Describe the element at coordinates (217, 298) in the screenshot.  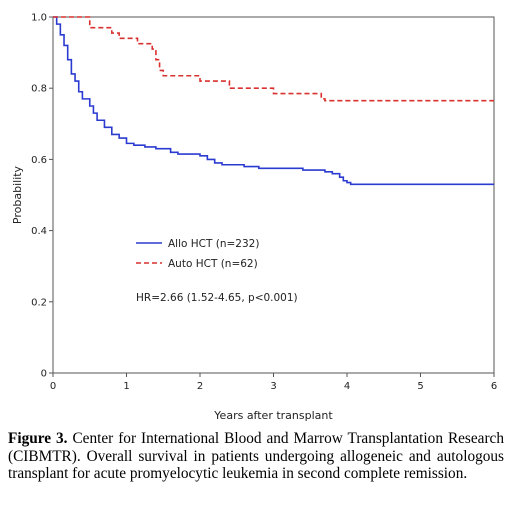
I see `hazard-ratio-annotation: HR=2.66 (1.52-4.65, p<0.001)` at that location.